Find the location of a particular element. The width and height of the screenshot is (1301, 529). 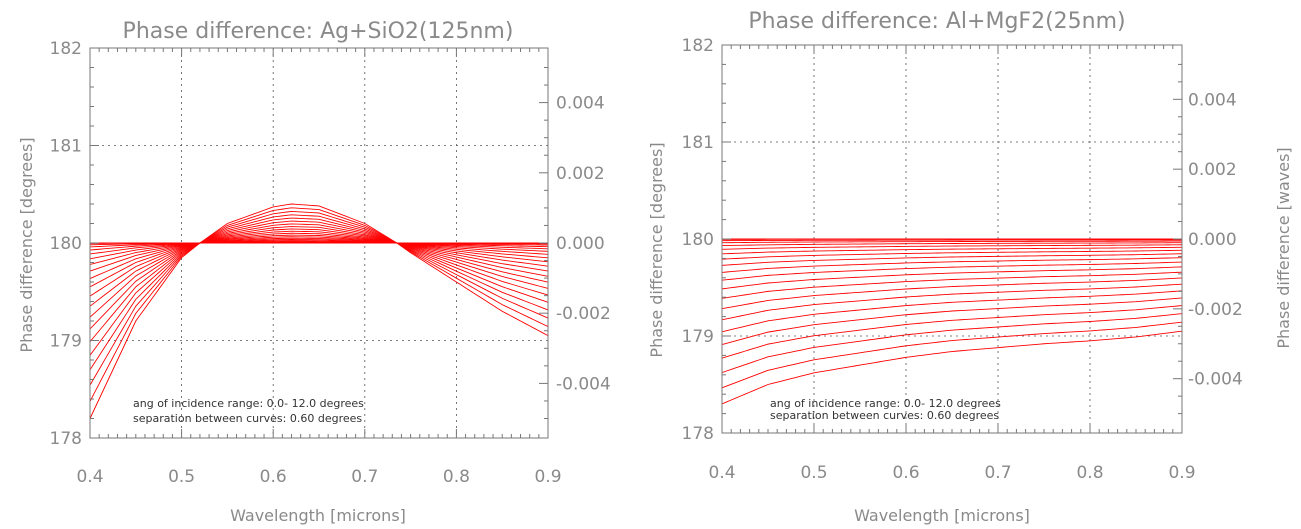

y2-axis-label: Phase difference [waves] is located at coordinates (1283, 247).